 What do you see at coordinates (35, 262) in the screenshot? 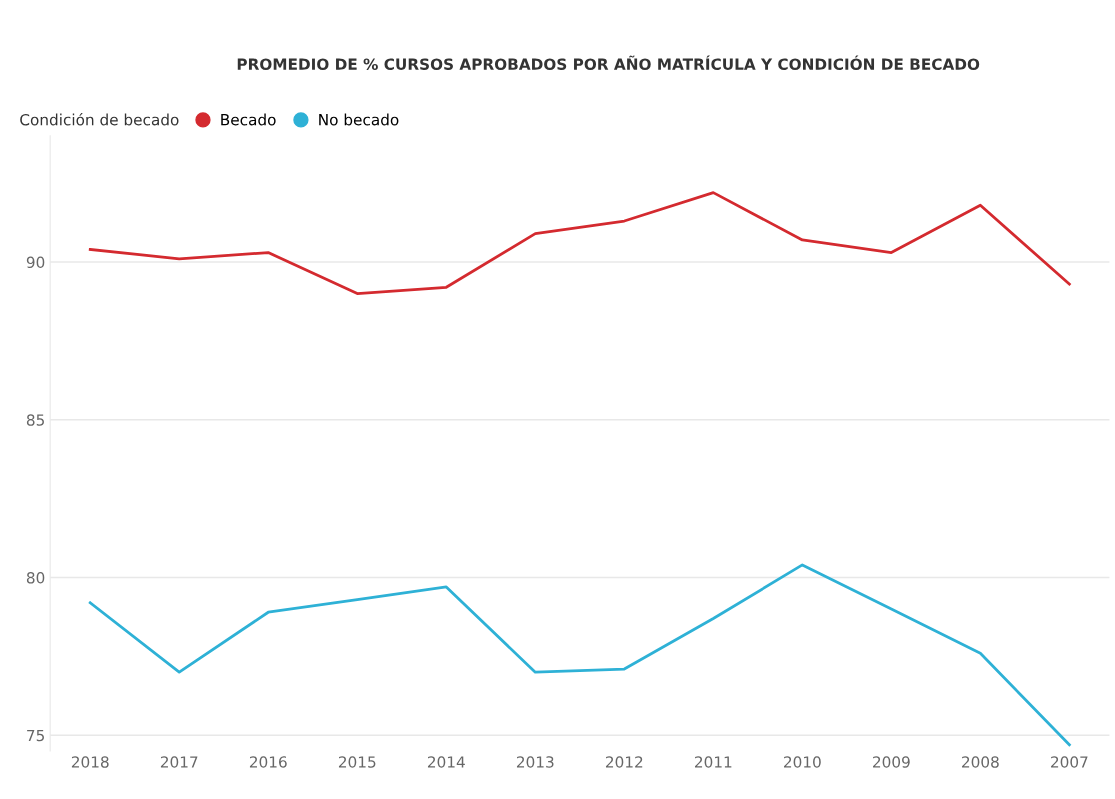
I see `y-tick-label: 90` at bounding box center [35, 262].